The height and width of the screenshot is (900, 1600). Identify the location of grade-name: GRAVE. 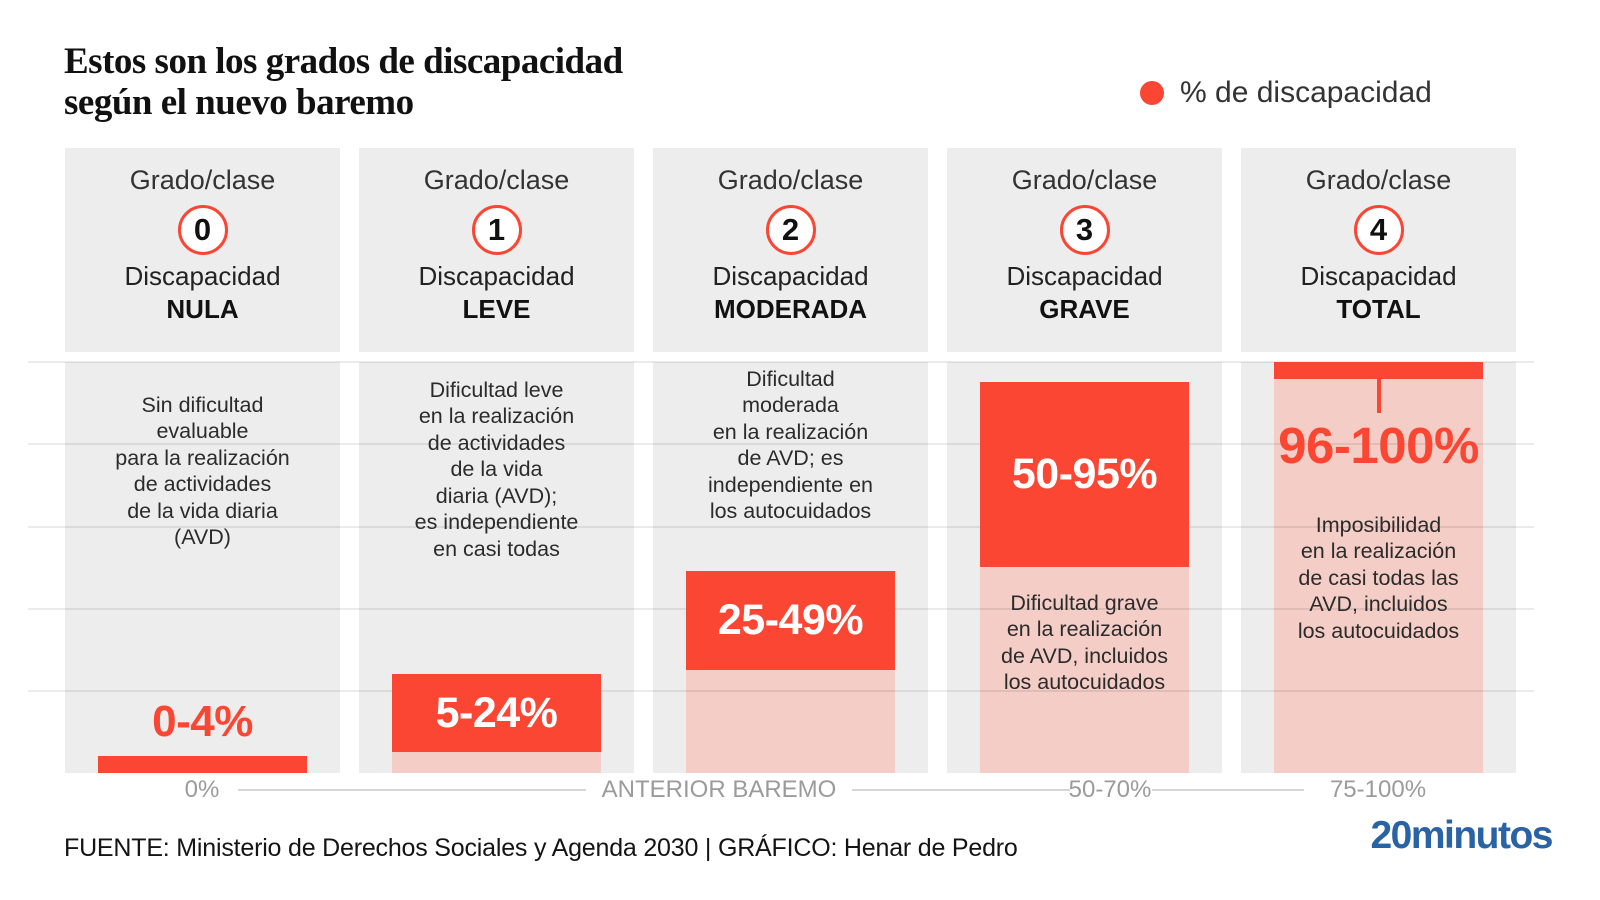
(1084, 309).